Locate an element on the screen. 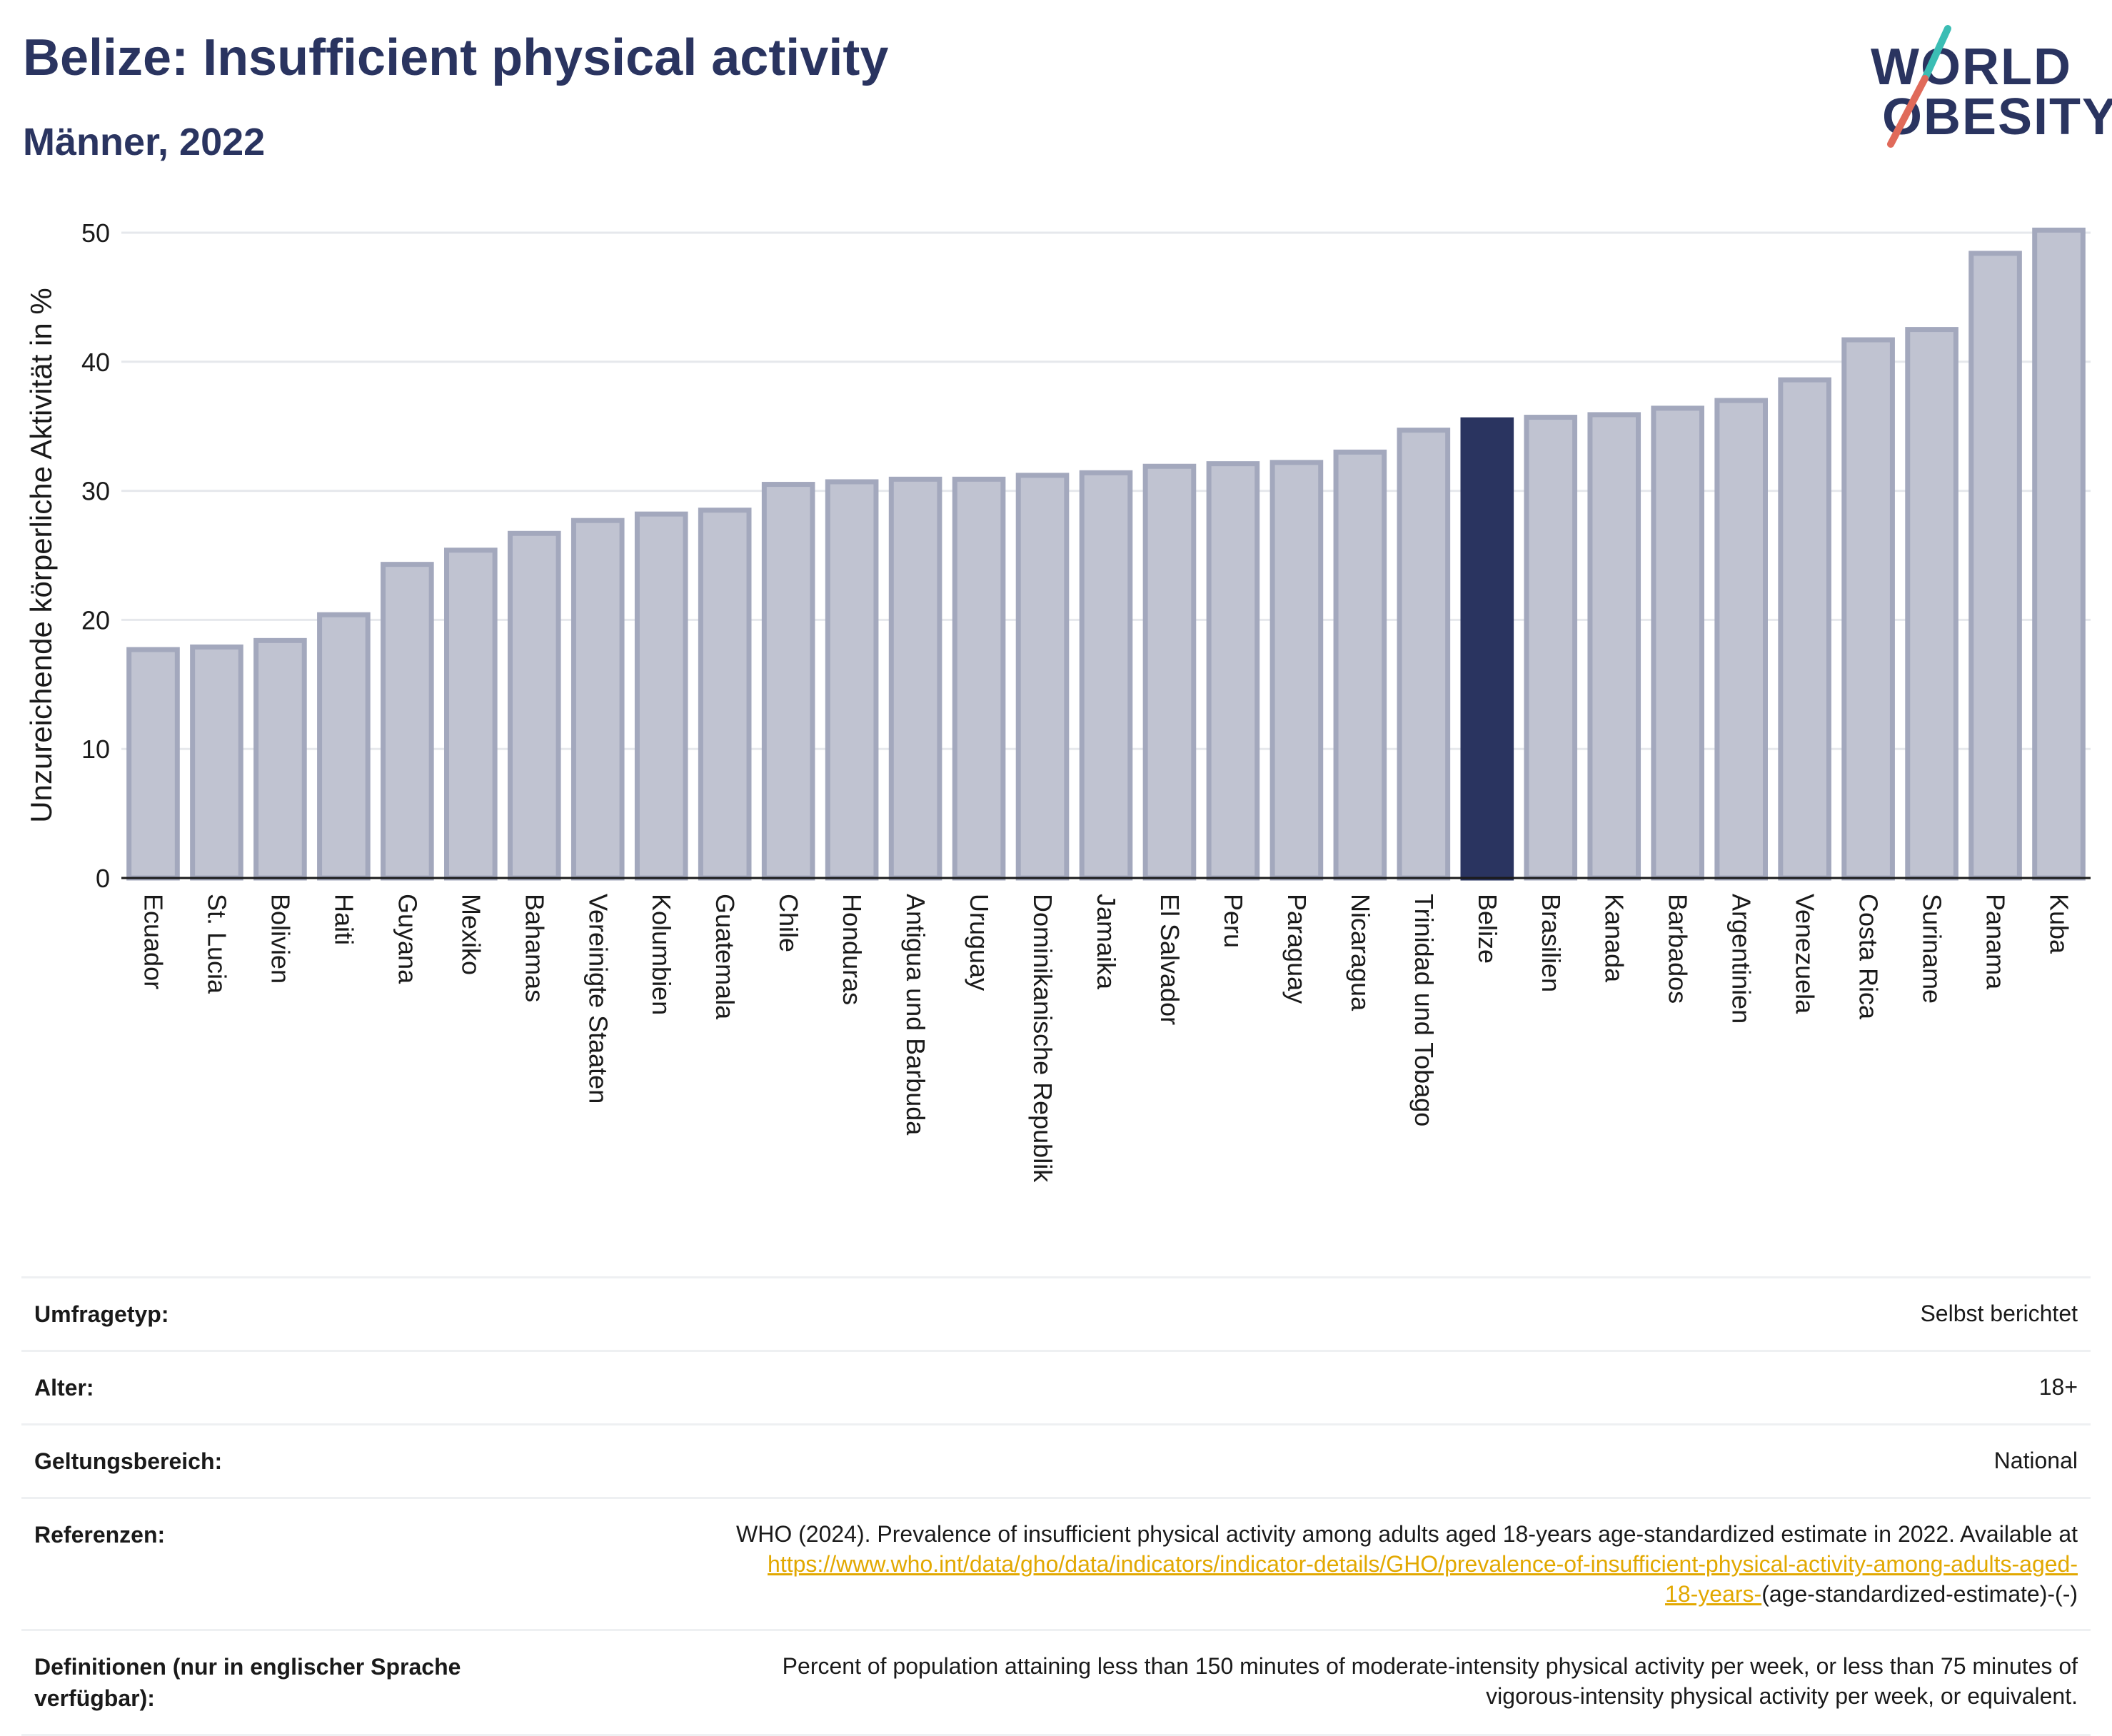  y-tick-label: 10 is located at coordinates (95, 749).